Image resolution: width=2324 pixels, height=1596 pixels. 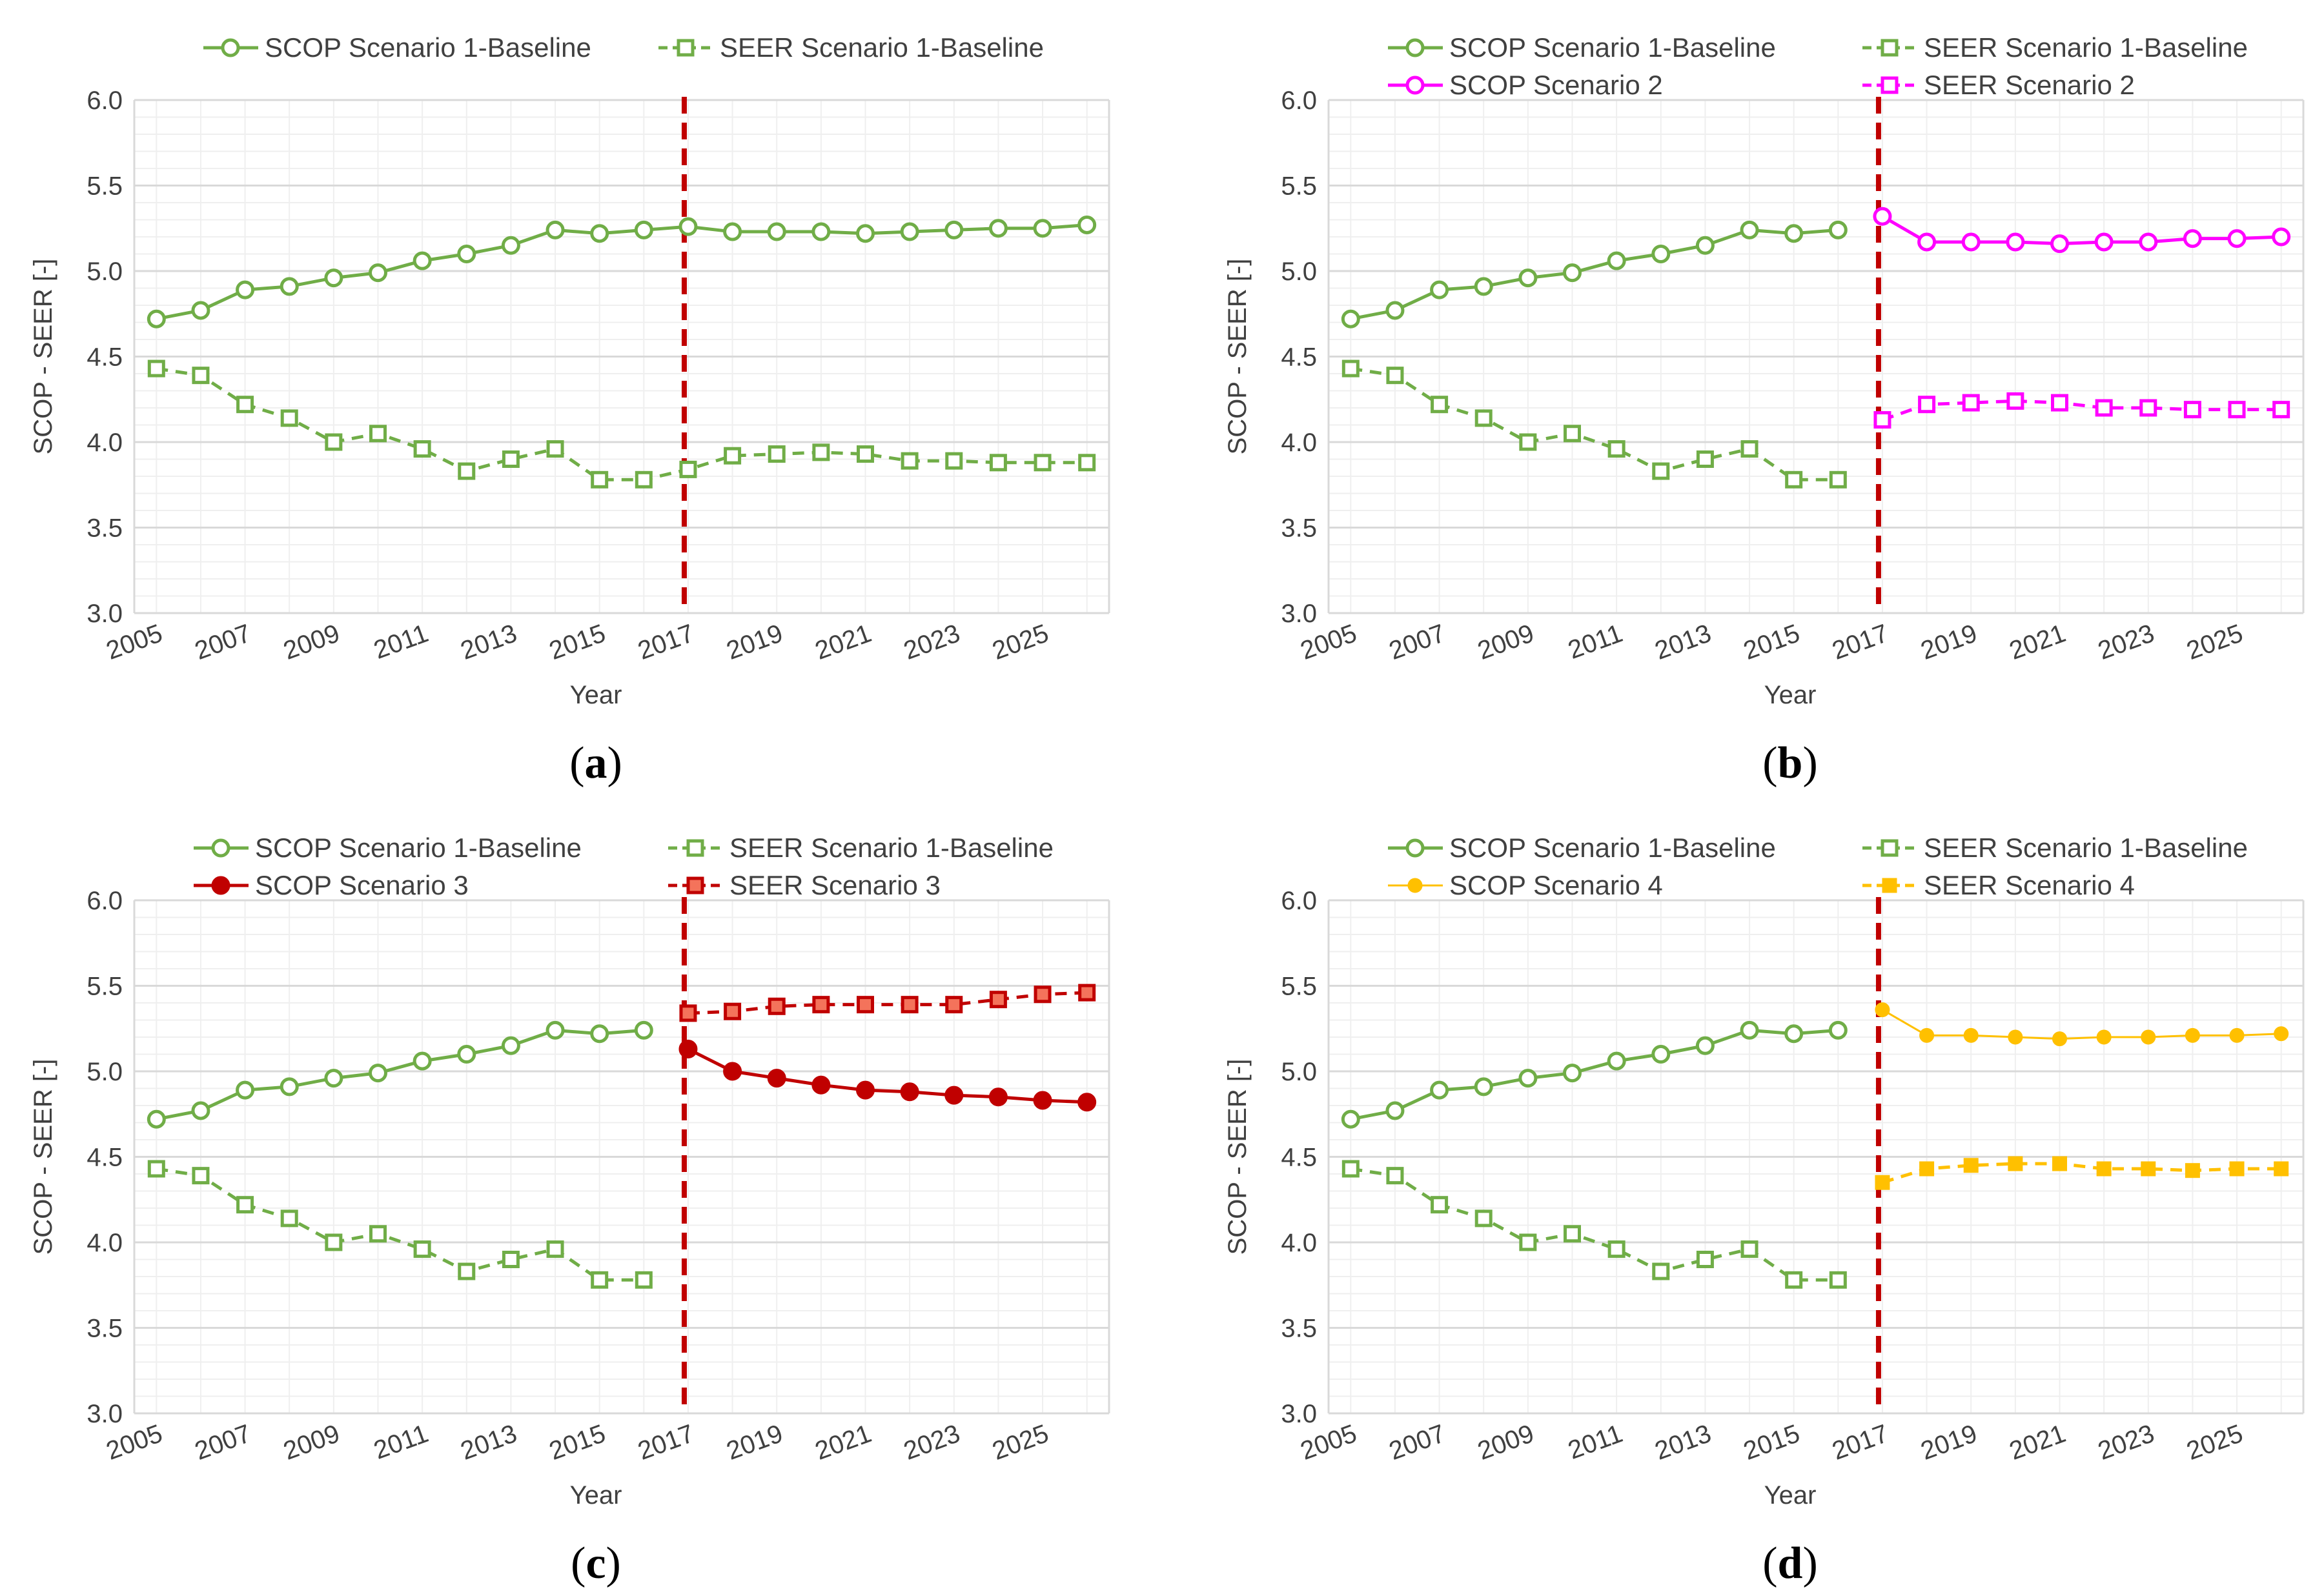 What do you see at coordinates (1769, 763) in the screenshot?
I see `panel-label-open-paren: (` at bounding box center [1769, 763].